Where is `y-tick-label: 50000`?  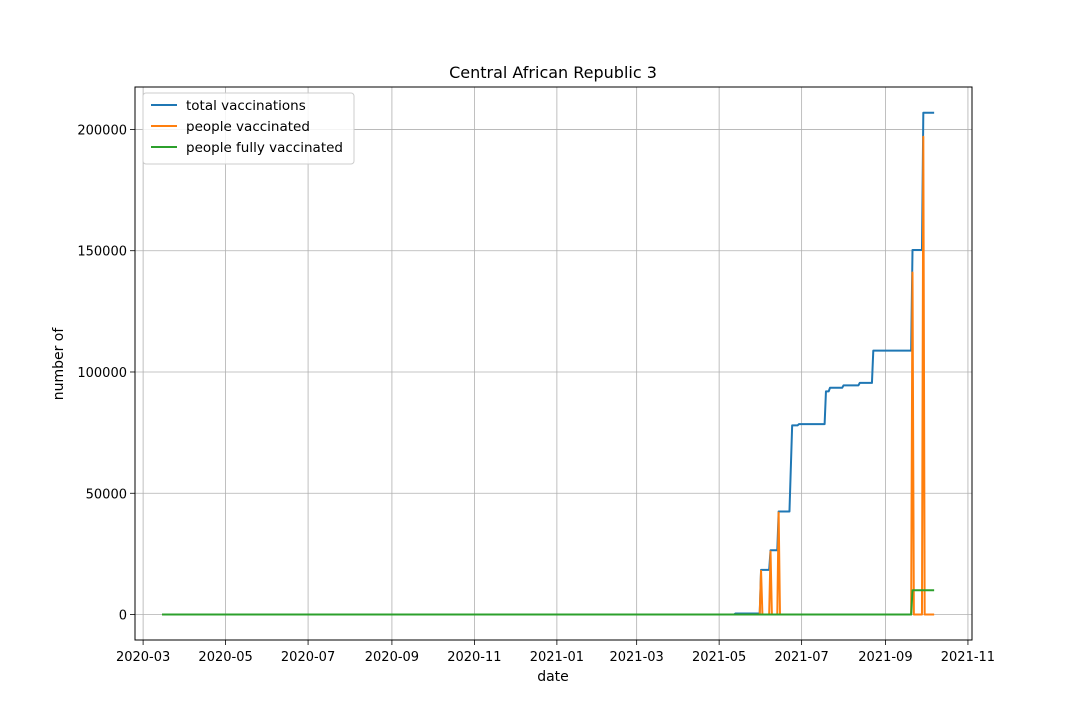
y-tick-label: 50000 is located at coordinates (106, 494).